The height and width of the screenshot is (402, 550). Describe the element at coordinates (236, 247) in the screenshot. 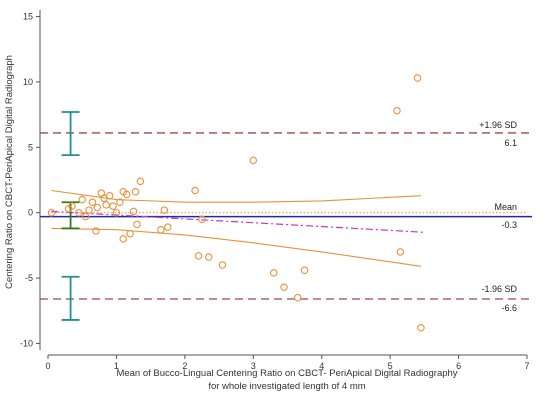

I see `lower-confidence-band` at that location.